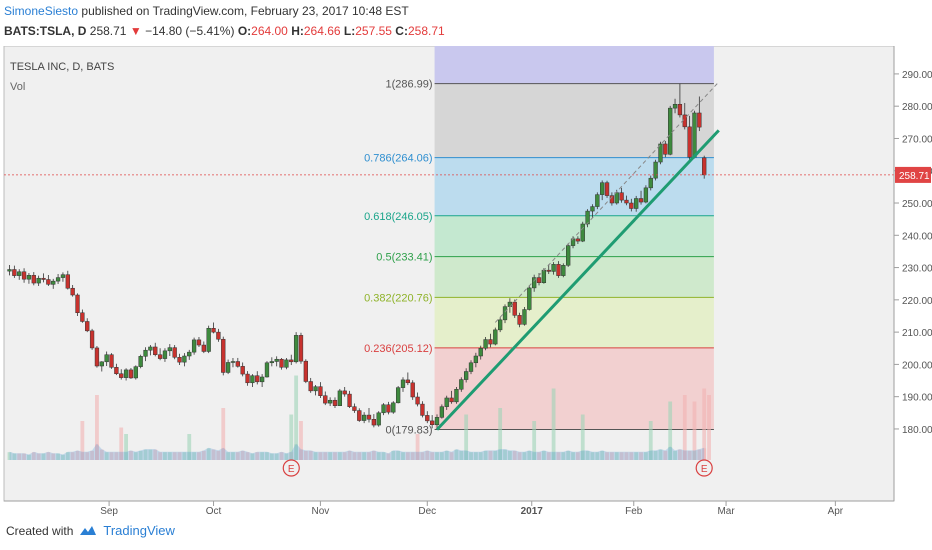 The height and width of the screenshot is (550, 932). Describe the element at coordinates (269, 31) in the screenshot. I see `open-value: 264.00` at that location.